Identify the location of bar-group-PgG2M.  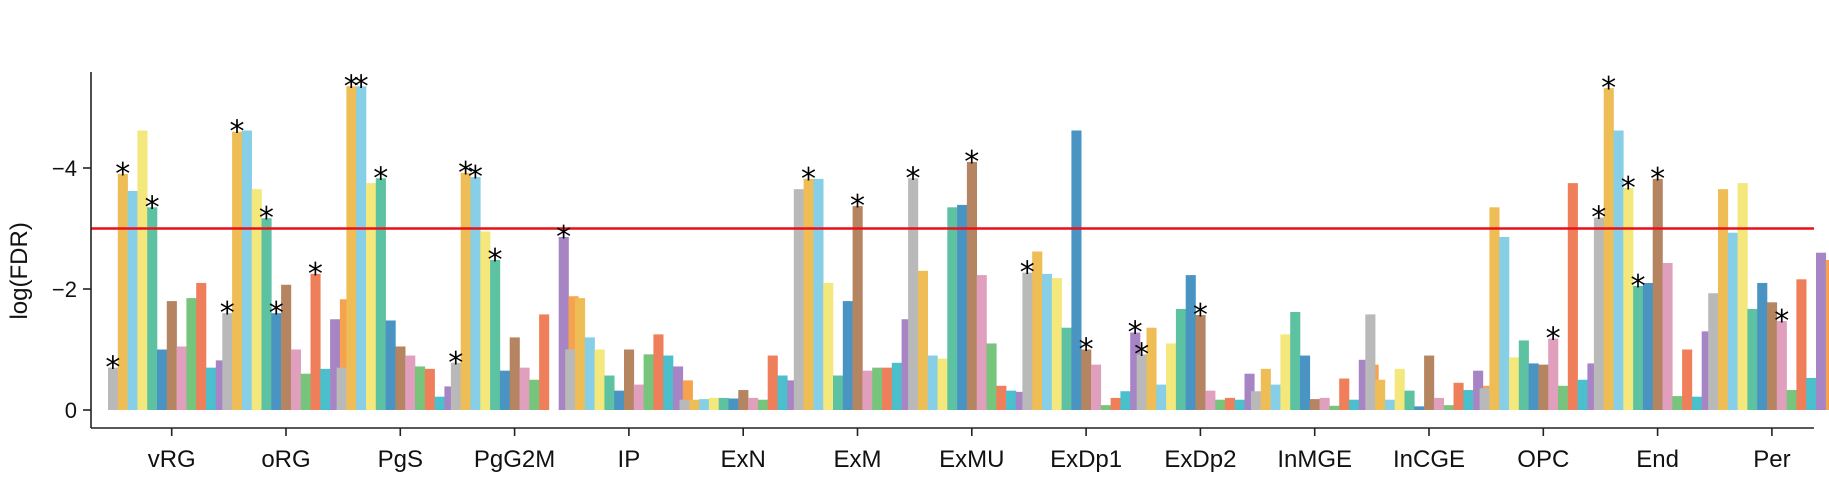
(514, 291).